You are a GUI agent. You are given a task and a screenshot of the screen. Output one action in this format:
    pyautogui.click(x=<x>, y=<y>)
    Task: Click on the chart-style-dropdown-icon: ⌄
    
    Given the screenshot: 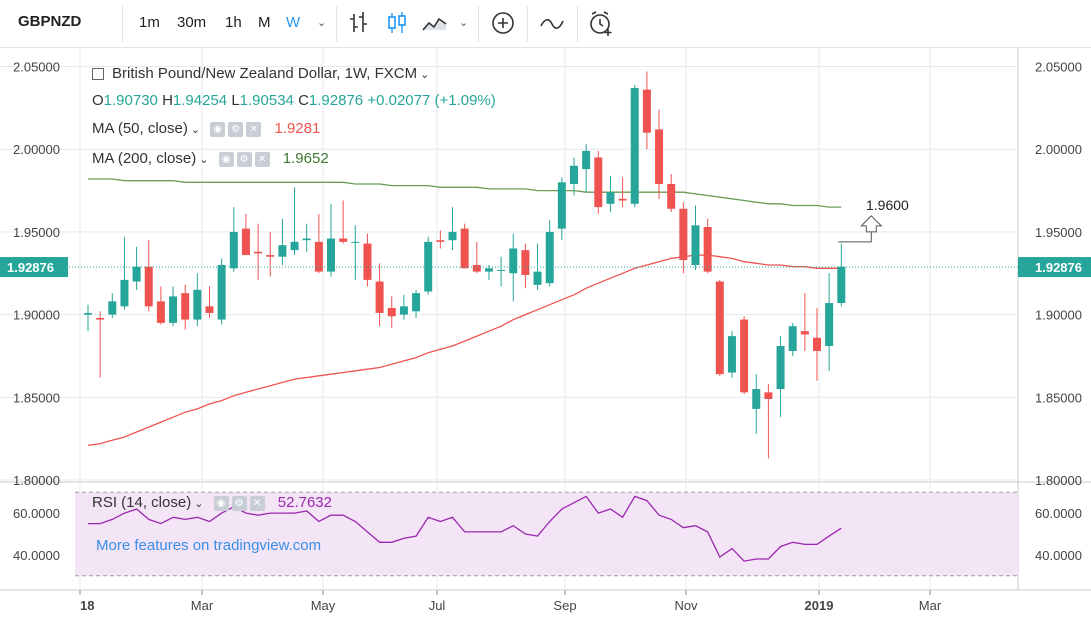 What is the action you would take?
    pyautogui.click(x=464, y=23)
    